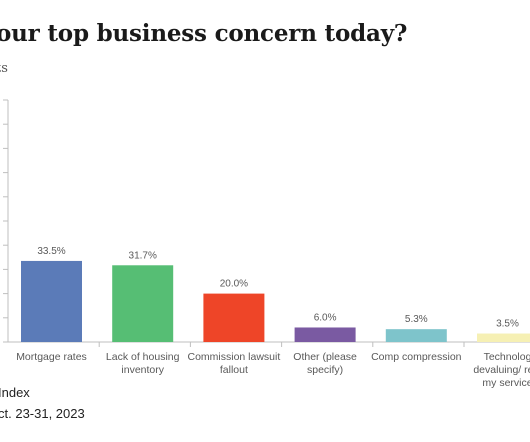  Describe the element at coordinates (416, 319) in the screenshot. I see `data-label: 5.3%` at that location.